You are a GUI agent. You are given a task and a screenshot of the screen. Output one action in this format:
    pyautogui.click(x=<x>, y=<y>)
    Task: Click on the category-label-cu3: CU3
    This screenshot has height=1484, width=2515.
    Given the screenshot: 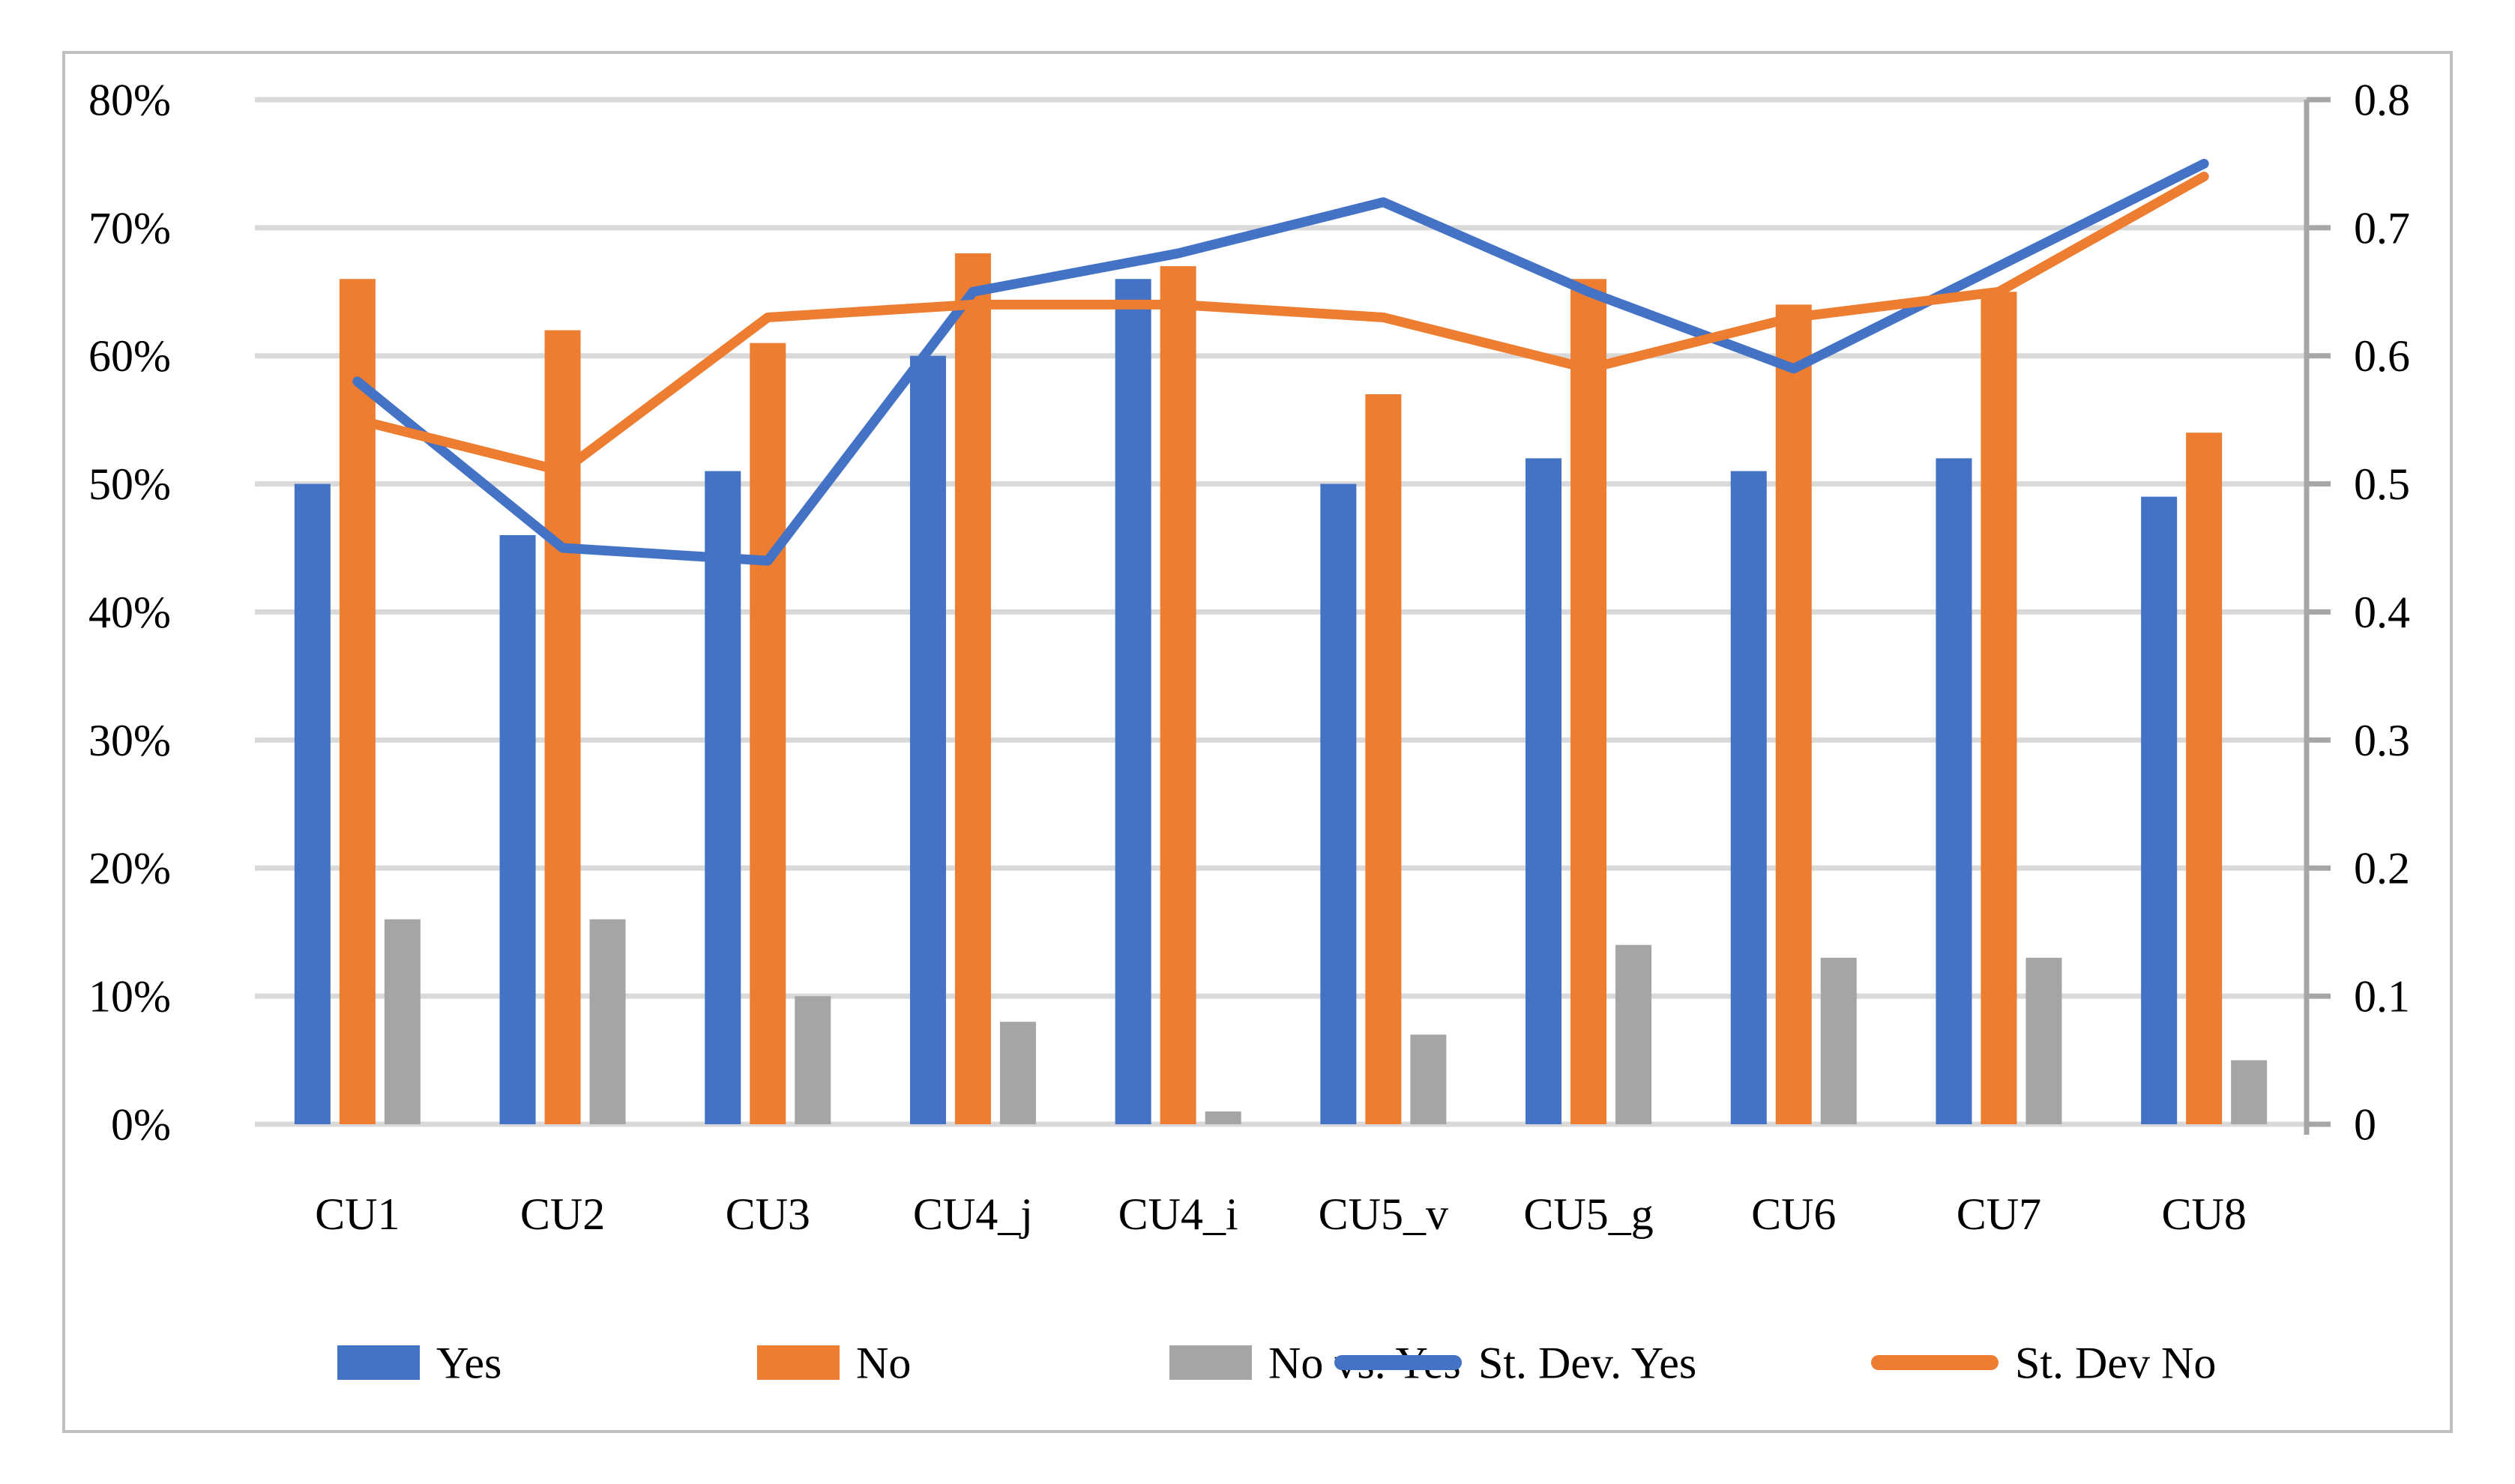 What is the action you would take?
    pyautogui.click(x=768, y=1214)
    